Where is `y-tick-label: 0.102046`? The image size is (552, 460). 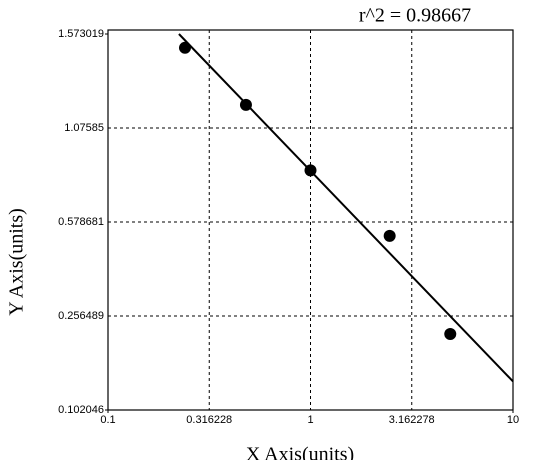 y-tick-label: 0.102046 is located at coordinates (81, 410).